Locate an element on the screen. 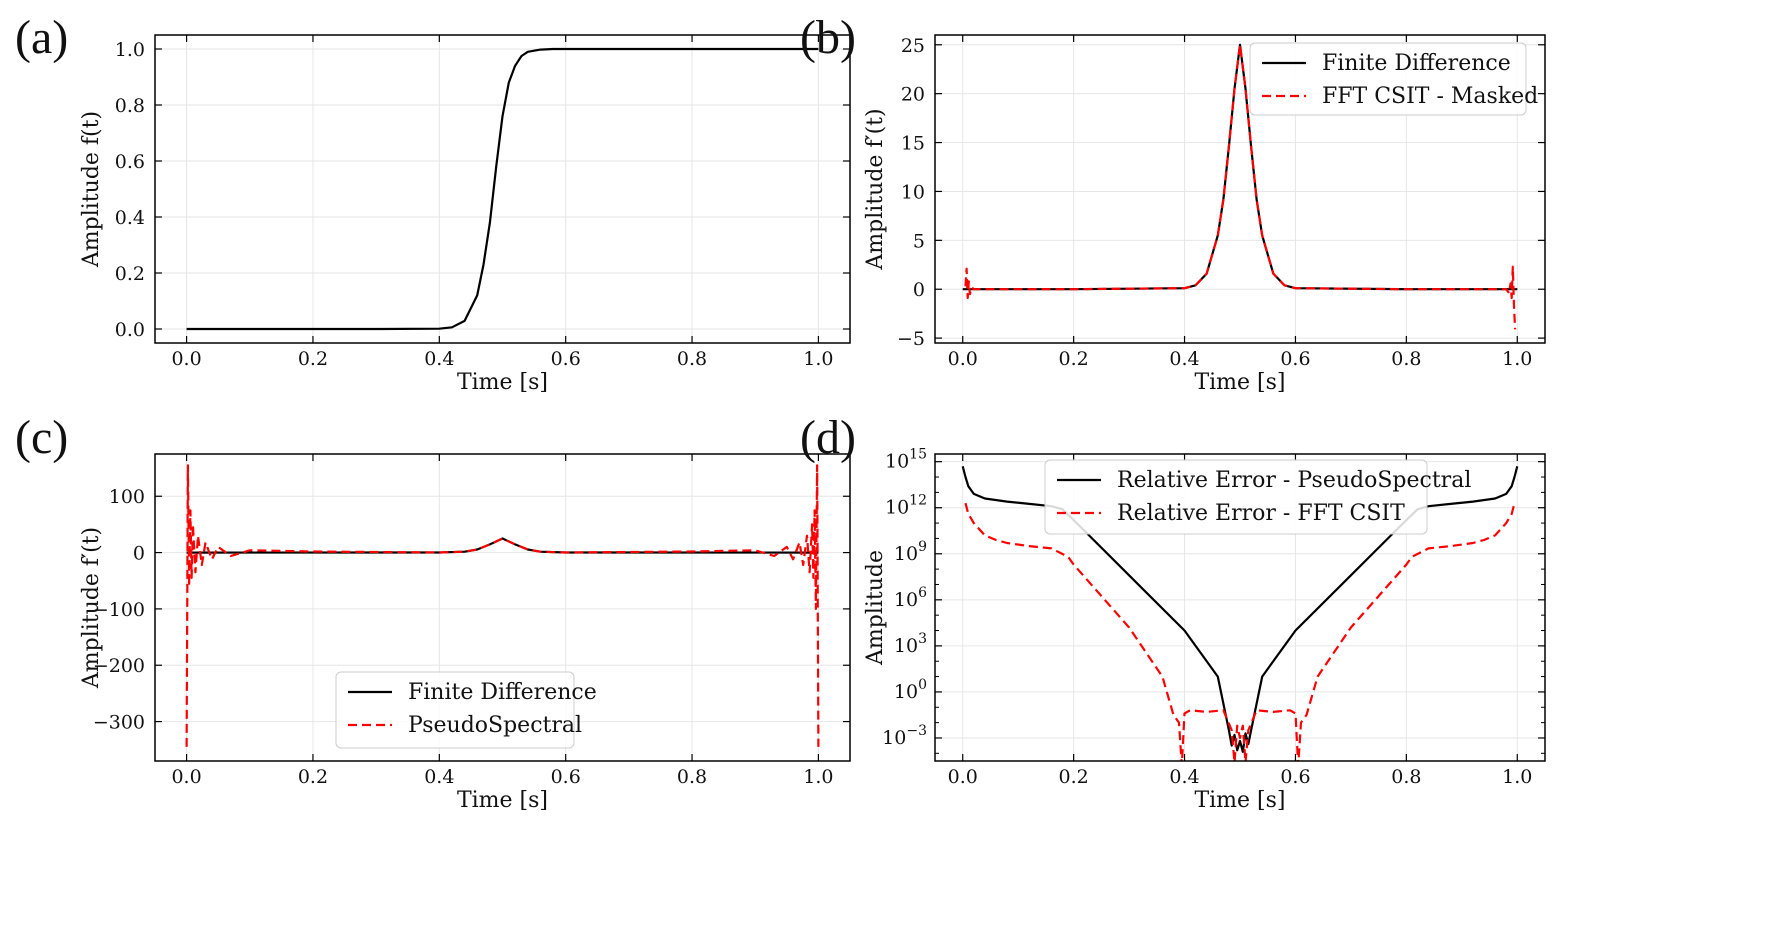  y-tick-label: 5 is located at coordinates (919, 241).